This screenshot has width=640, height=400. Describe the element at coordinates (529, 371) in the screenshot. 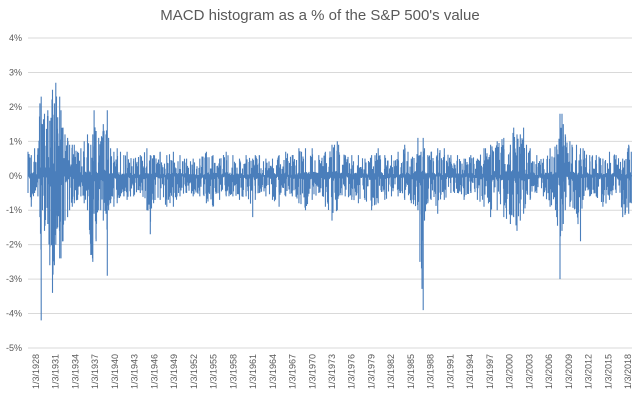

I see `x-tick-label: 1/3/2003` at that location.